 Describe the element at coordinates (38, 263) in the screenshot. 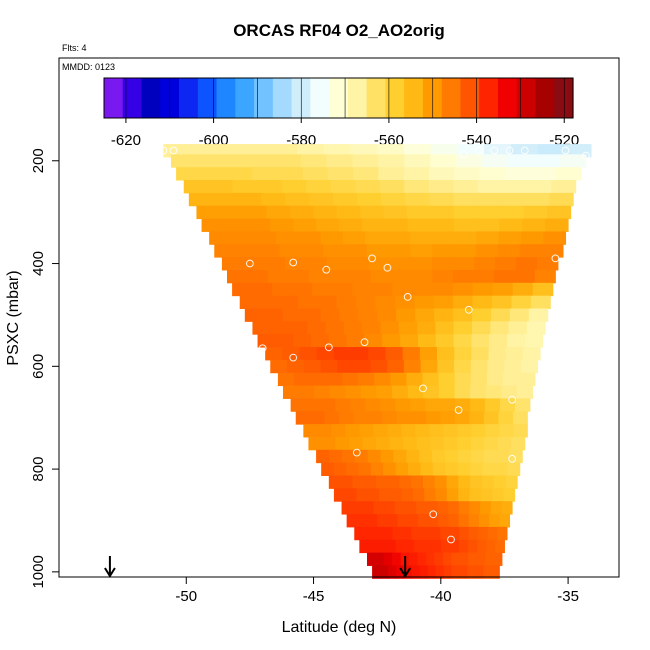

I see `y-tick-label: 400` at that location.